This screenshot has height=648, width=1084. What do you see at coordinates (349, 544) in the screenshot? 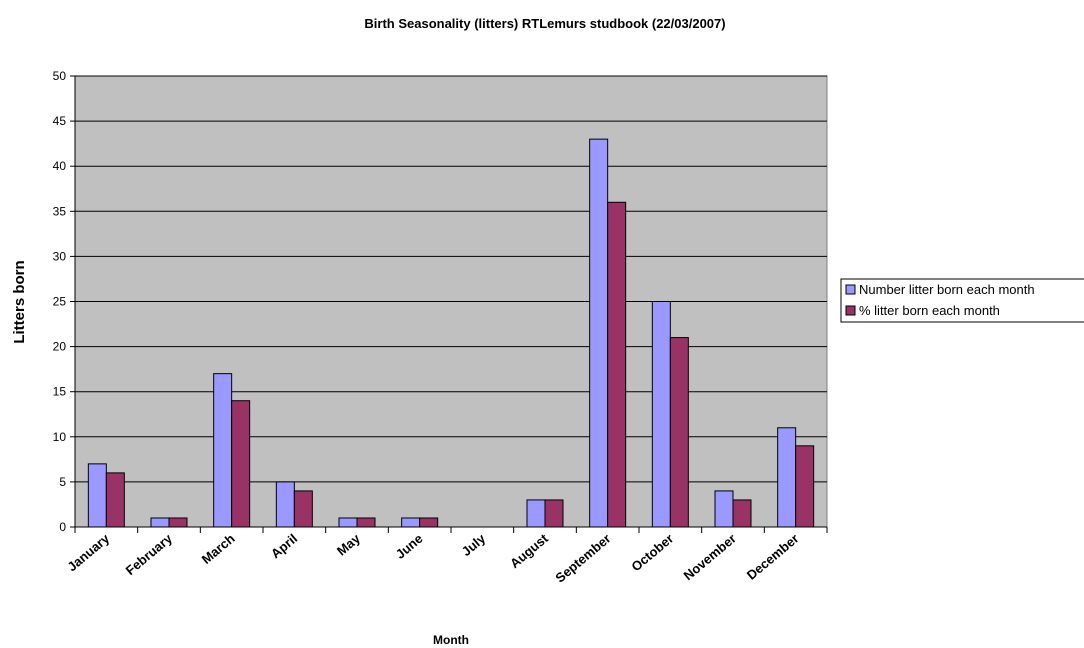
I see `x-tick-label: May` at bounding box center [349, 544].